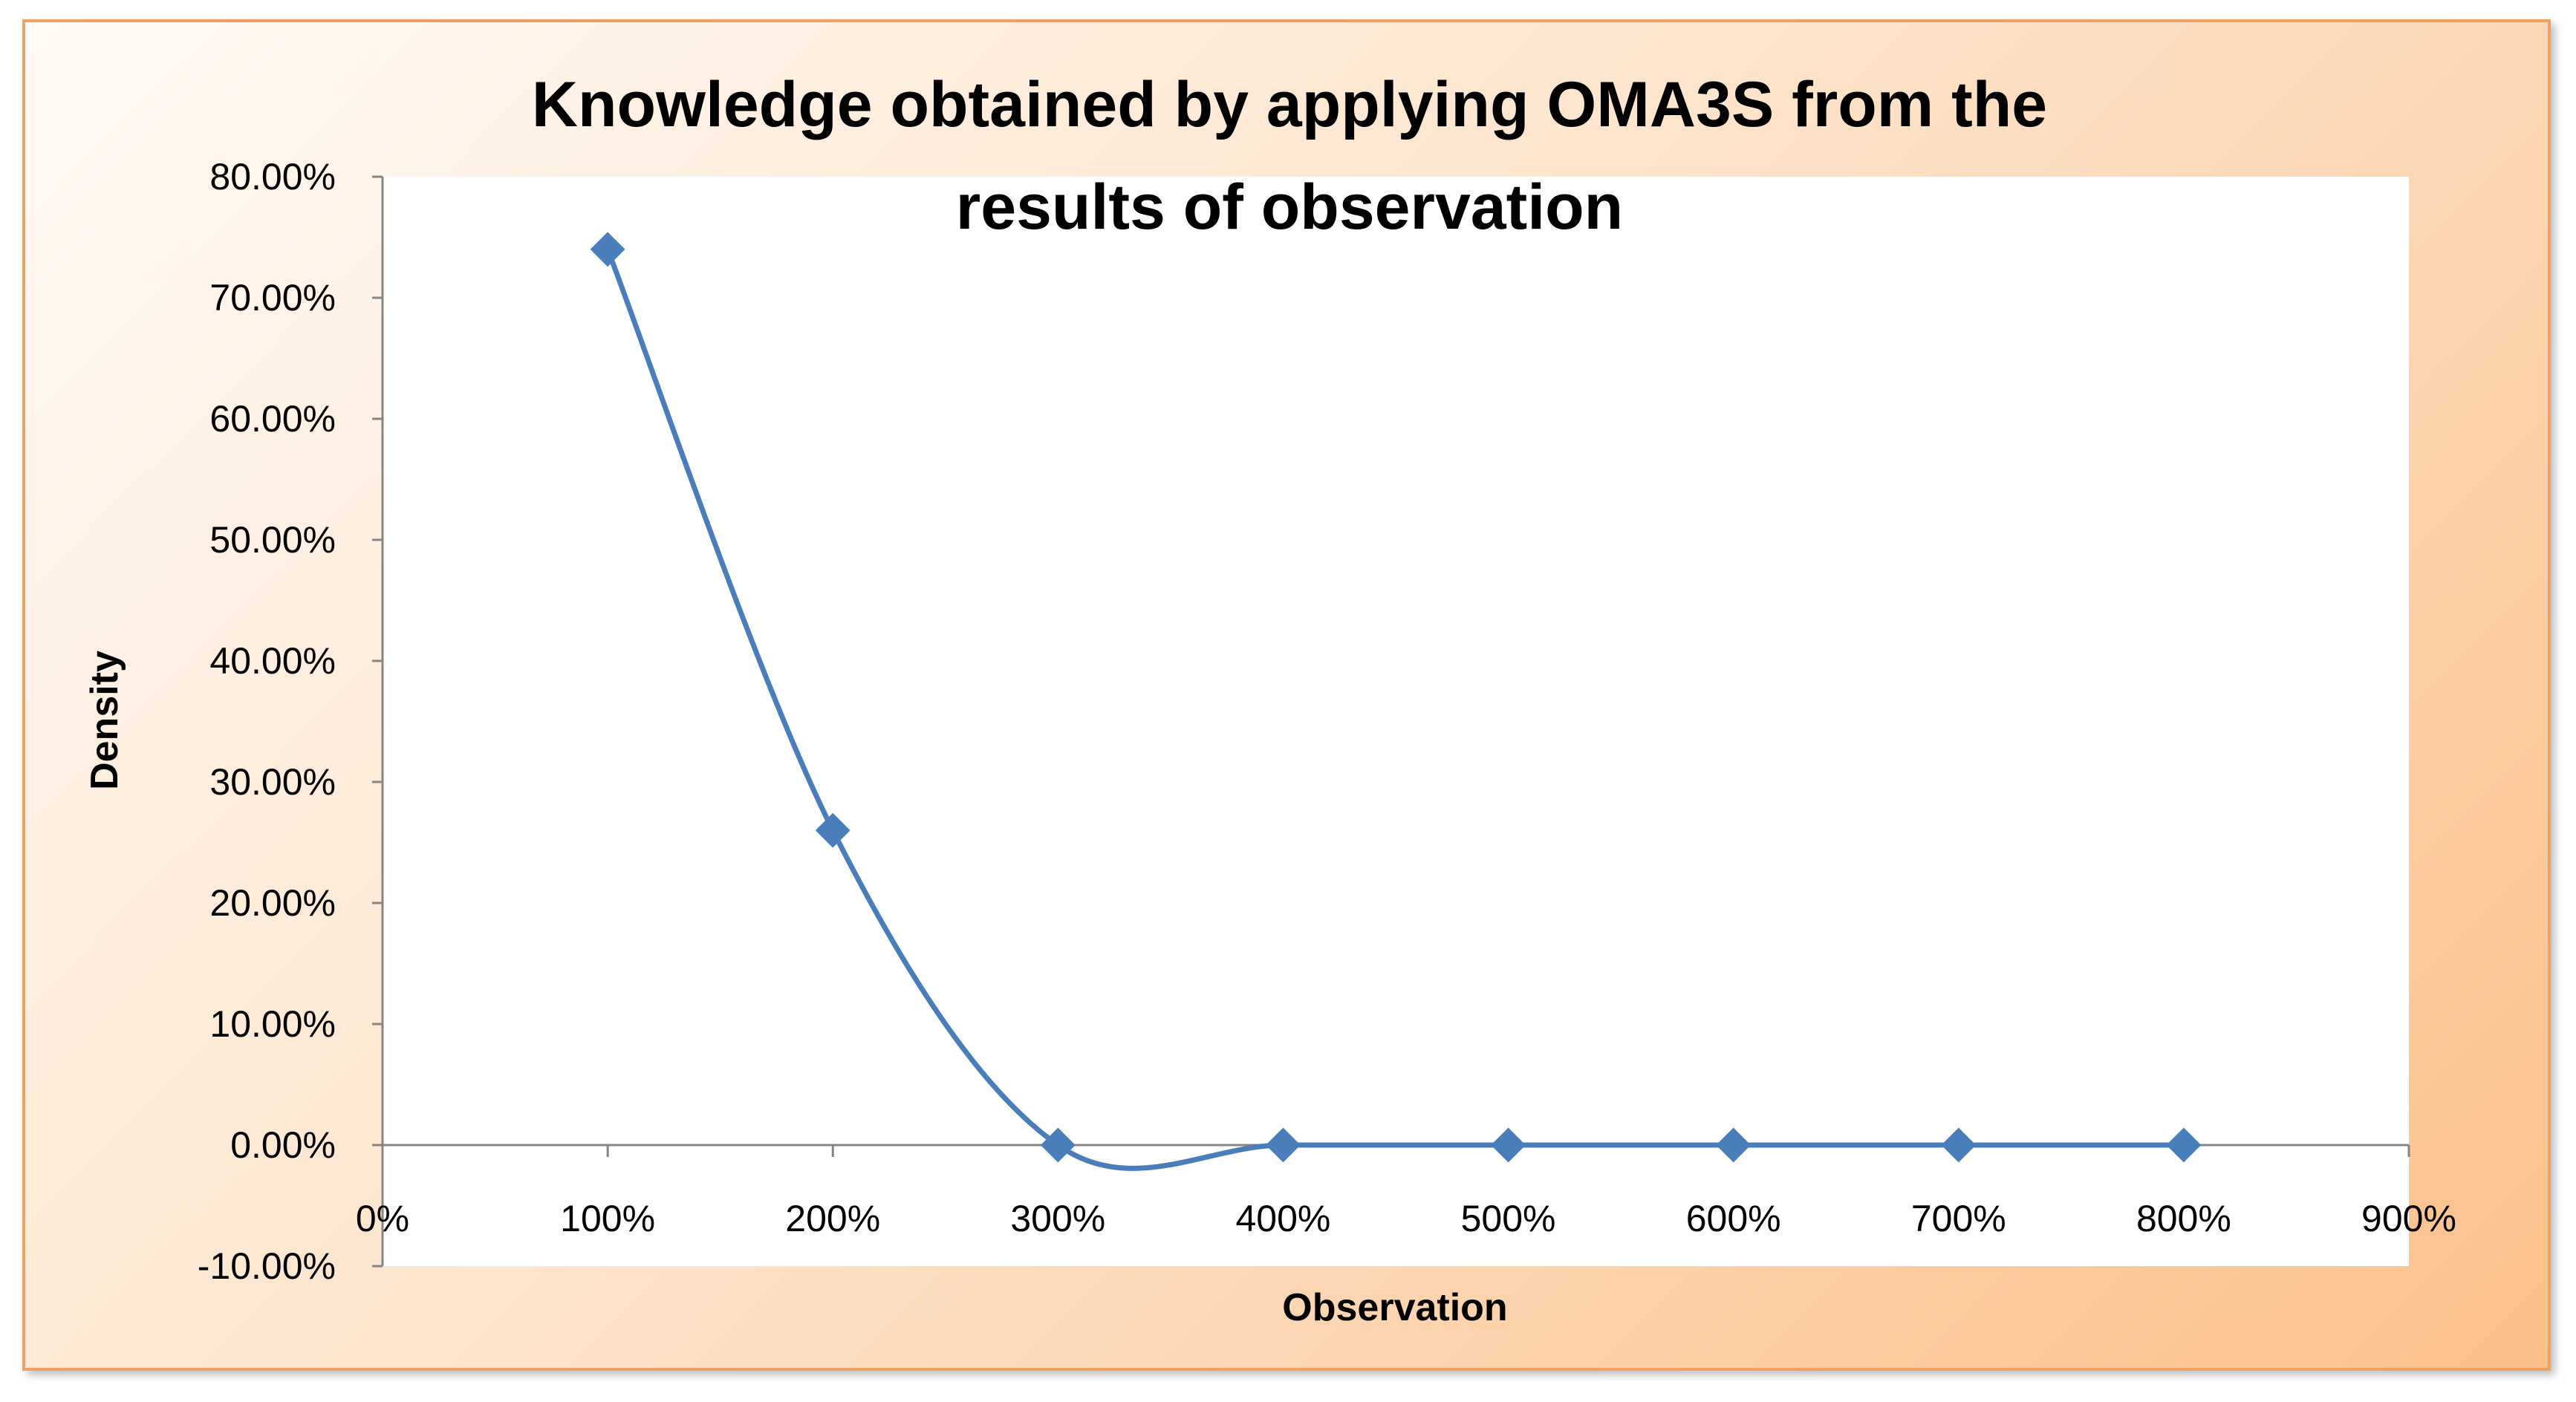 The image size is (2576, 1402). Describe the element at coordinates (272, 419) in the screenshot. I see `y-tick-label: 60.00%` at that location.